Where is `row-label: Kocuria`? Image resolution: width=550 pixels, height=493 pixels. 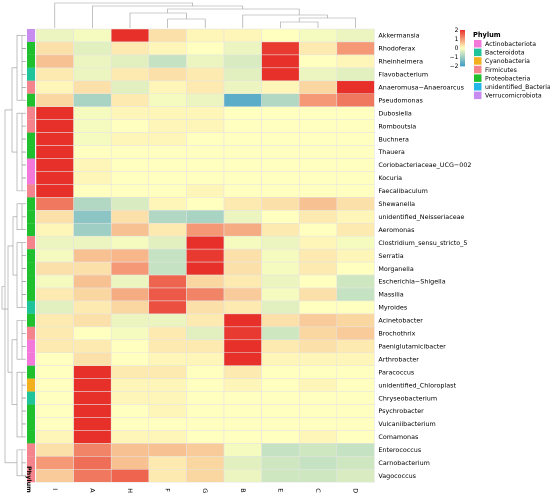
row-label: Kocuria is located at coordinates (390, 178).